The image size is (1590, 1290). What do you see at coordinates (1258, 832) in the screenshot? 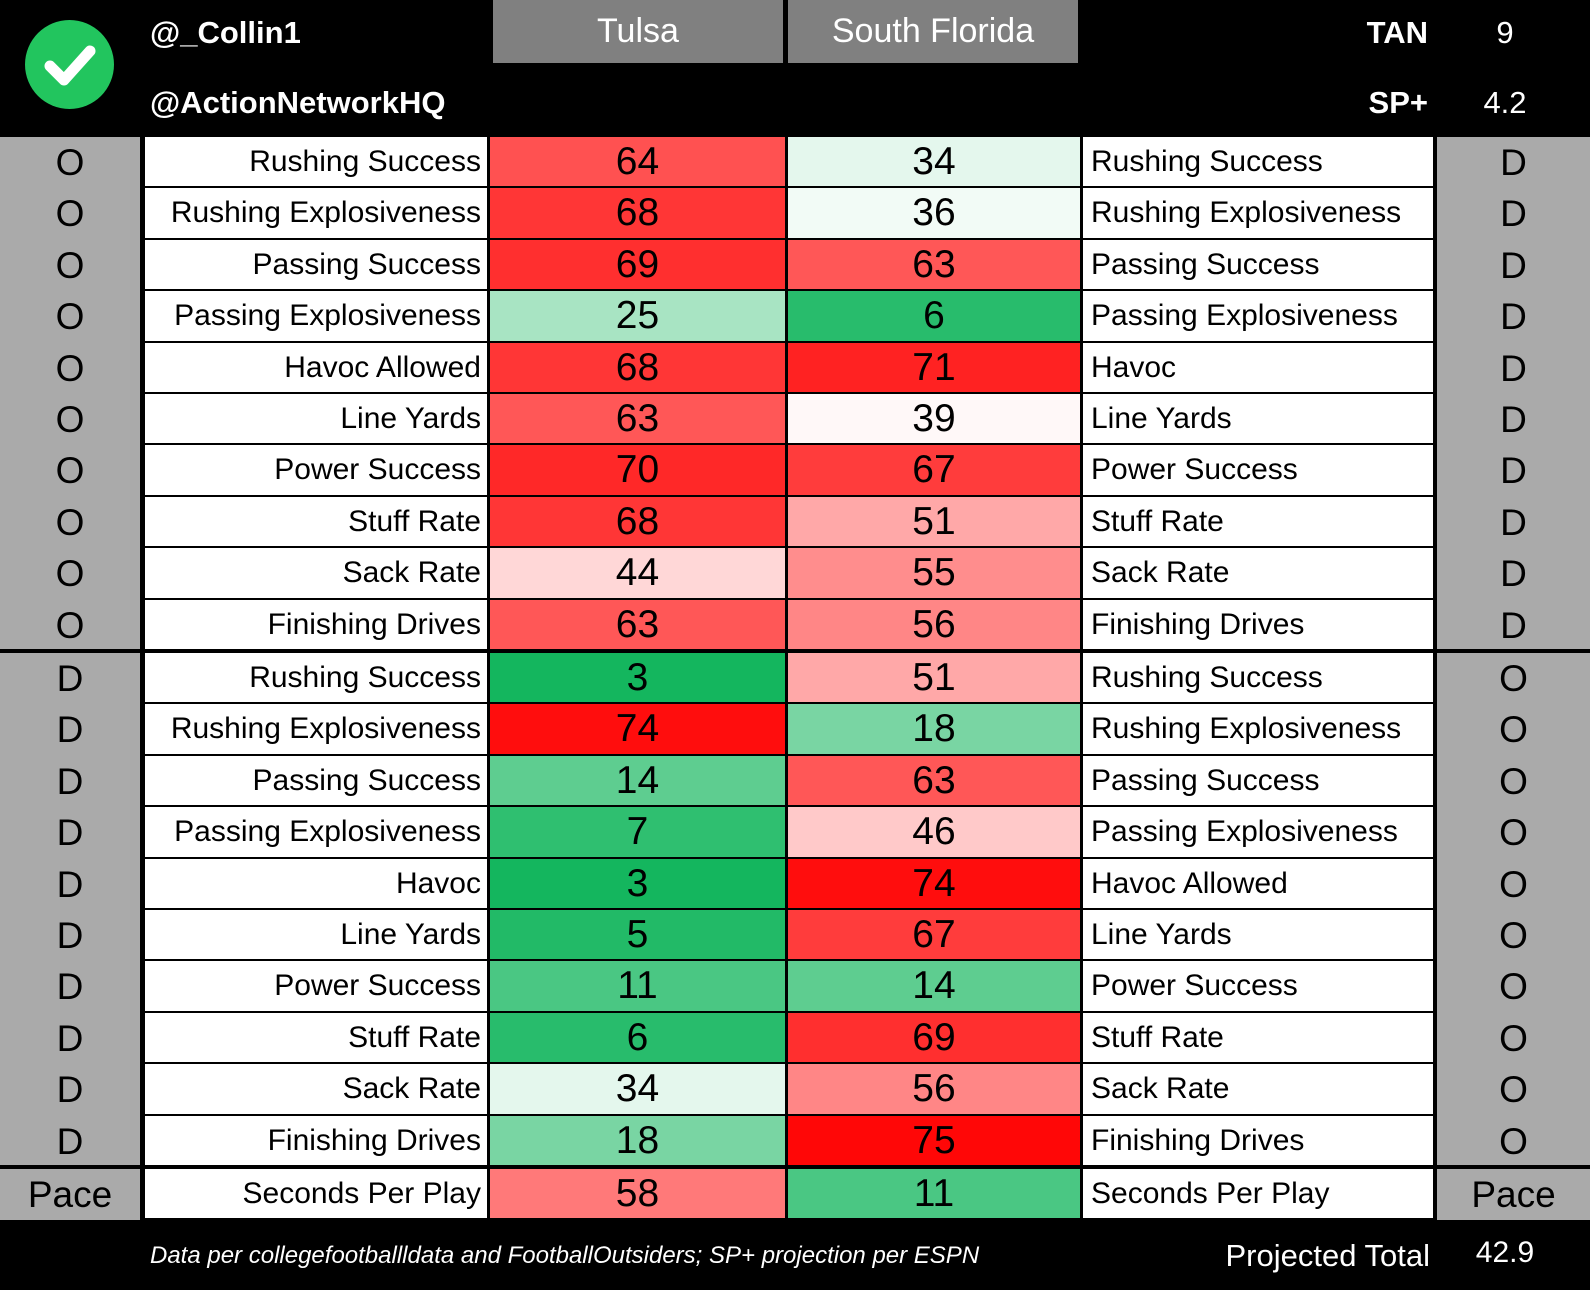
I see `row-label-right: Passing Explosiveness` at bounding box center [1258, 832].